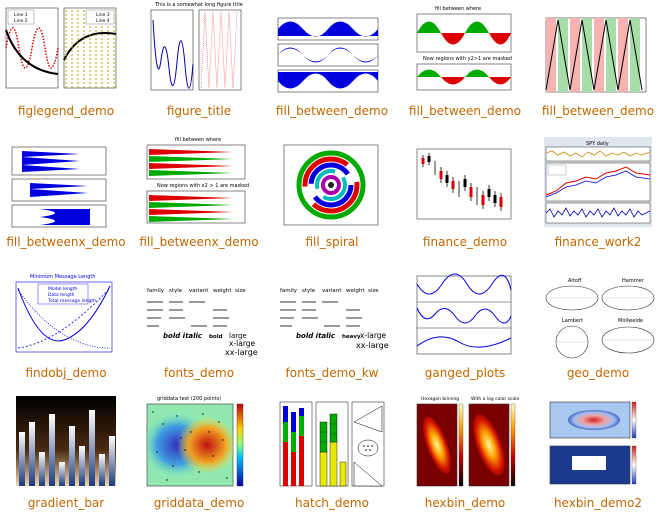  What do you see at coordinates (465, 373) in the screenshot?
I see `thumbnail-caption: ganged_plots` at bounding box center [465, 373].